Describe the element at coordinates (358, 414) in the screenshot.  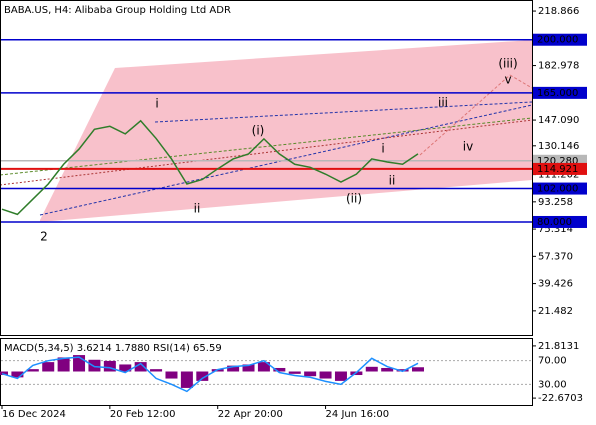
I see `x-tick-label: 24 Jun 16:00` at that location.